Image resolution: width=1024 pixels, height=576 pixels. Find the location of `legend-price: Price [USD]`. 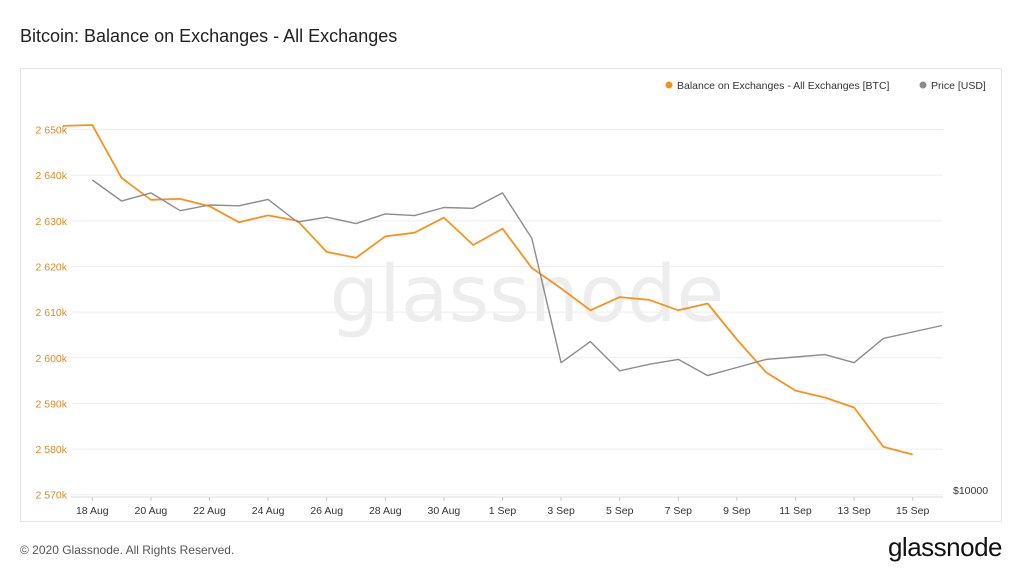

legend-price: Price [USD] is located at coordinates (952, 86).